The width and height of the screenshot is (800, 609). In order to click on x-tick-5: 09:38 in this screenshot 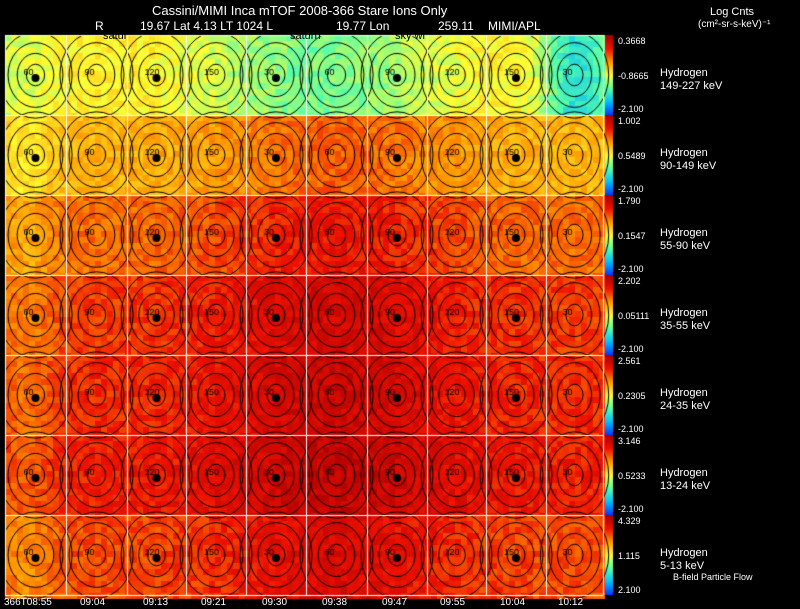, I will do `click(335, 602)`.